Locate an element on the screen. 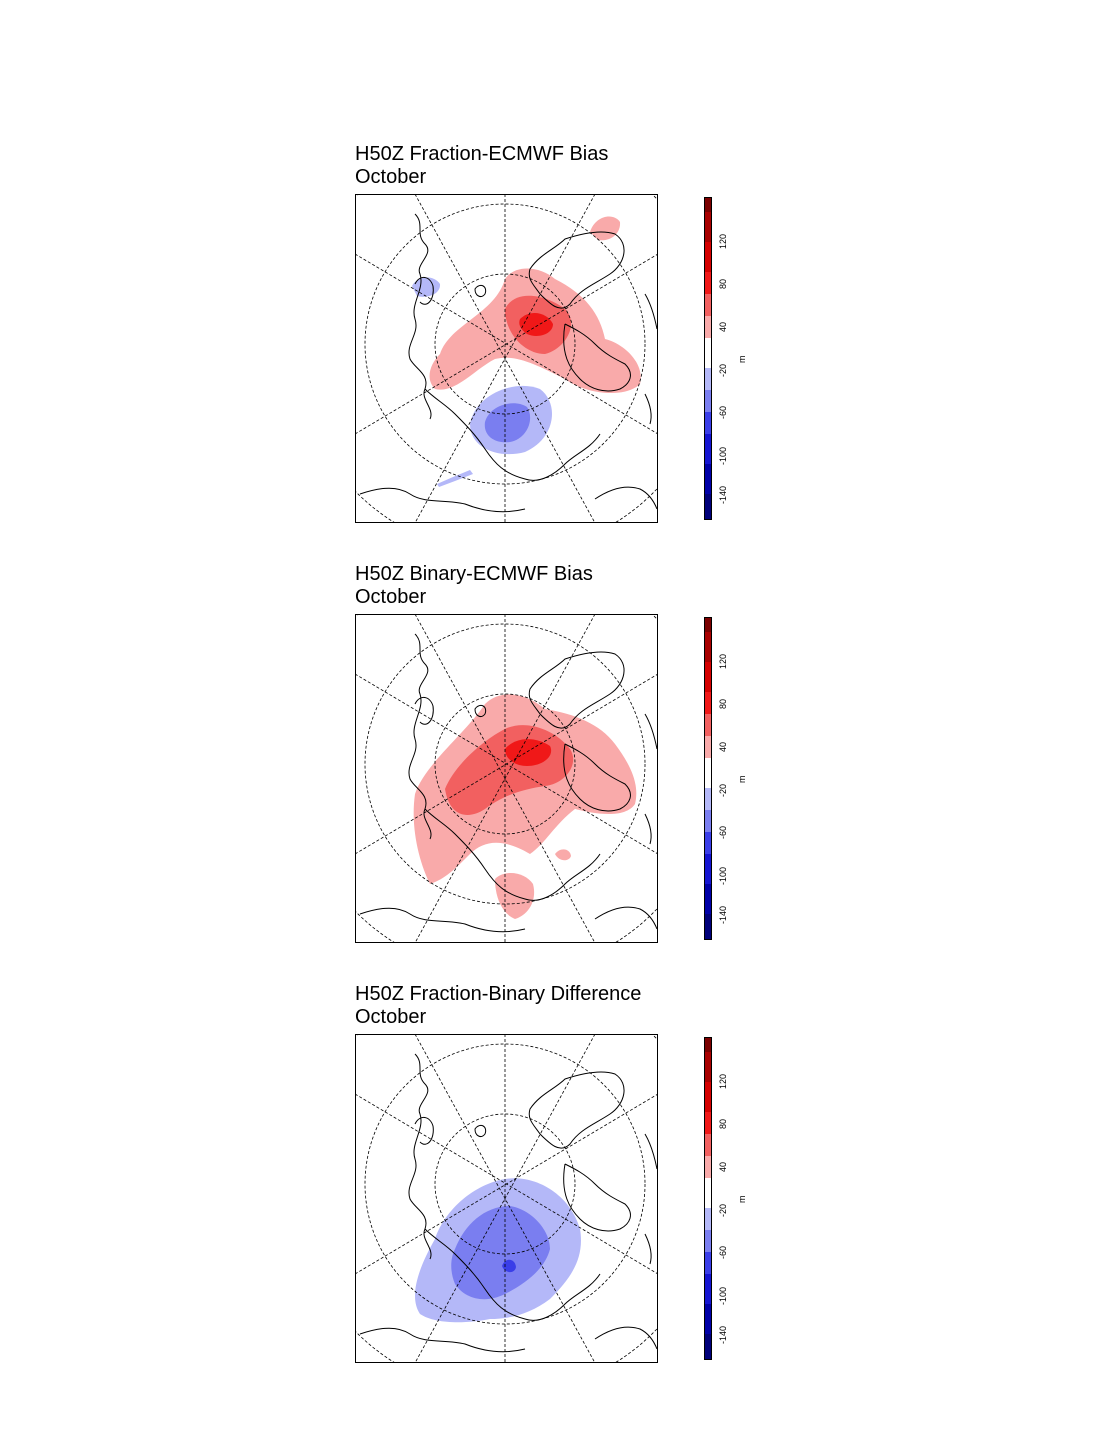 The image size is (1105, 1430). cold-bias-streak is located at coordinates (455, 478).